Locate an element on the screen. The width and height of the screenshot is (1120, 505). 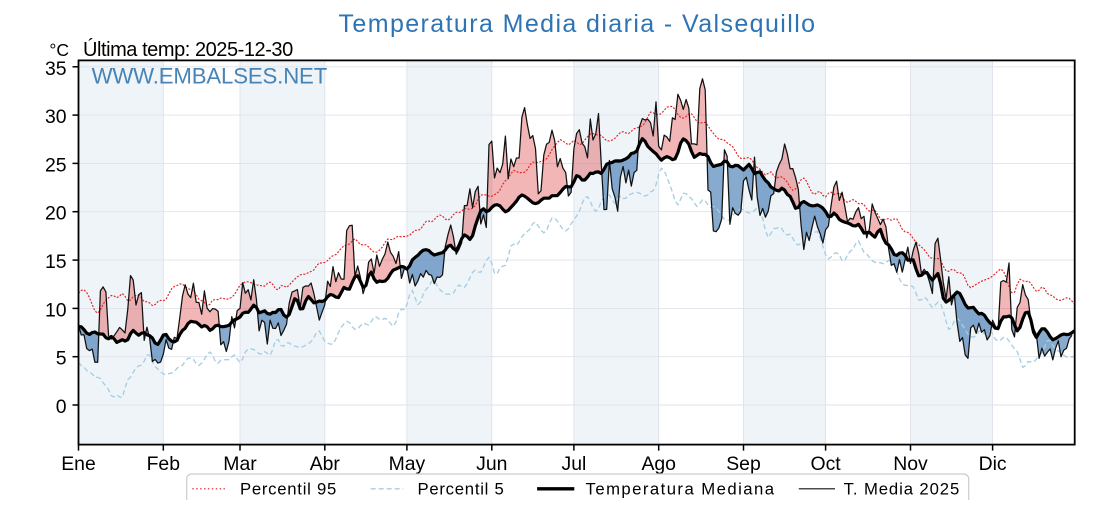
svg-text: Nov is located at coordinates (910, 464).